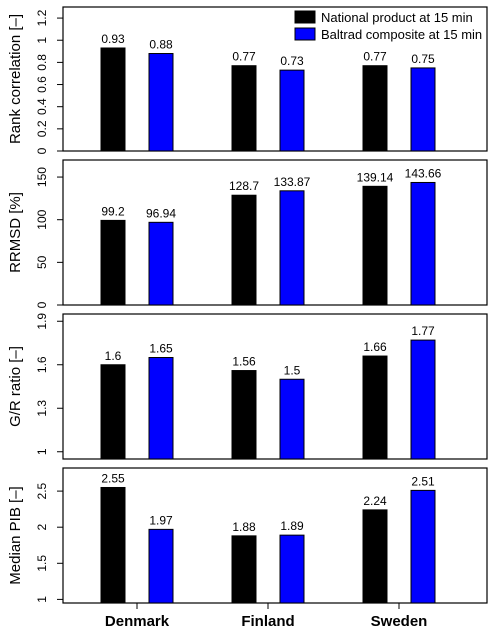 The height and width of the screenshot is (638, 500). What do you see at coordinates (15, 232) in the screenshot?
I see `y-axis-label: RRMSD [%]` at bounding box center [15, 232].